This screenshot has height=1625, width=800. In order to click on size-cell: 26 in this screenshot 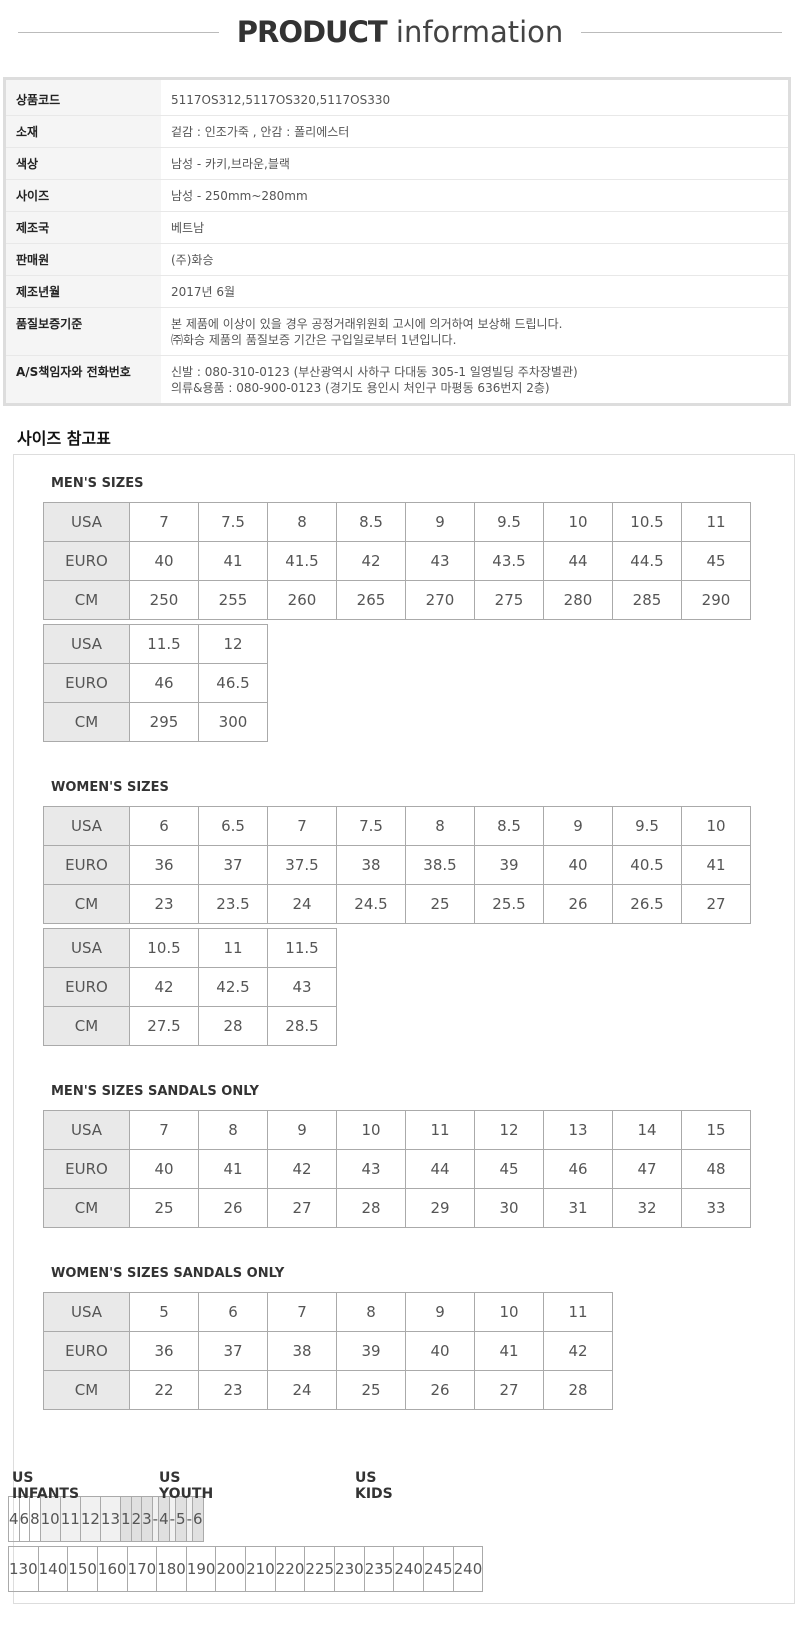, I will do `click(440, 1390)`.